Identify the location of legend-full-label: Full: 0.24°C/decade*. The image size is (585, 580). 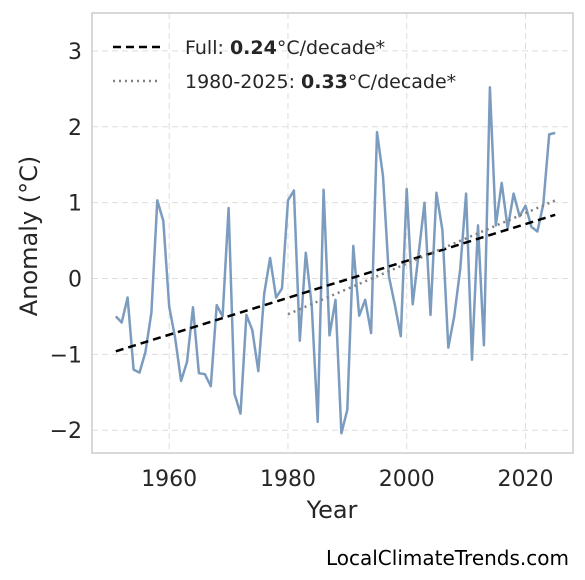
(285, 48).